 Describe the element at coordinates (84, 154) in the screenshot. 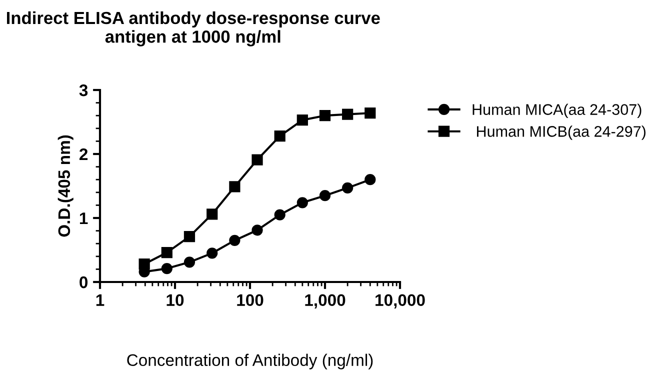

I see `y-tick-label: 2` at that location.